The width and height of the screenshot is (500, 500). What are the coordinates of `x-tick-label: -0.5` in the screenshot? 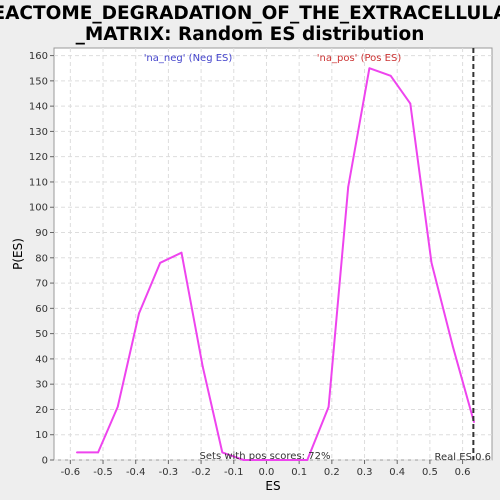 It's located at (103, 472).